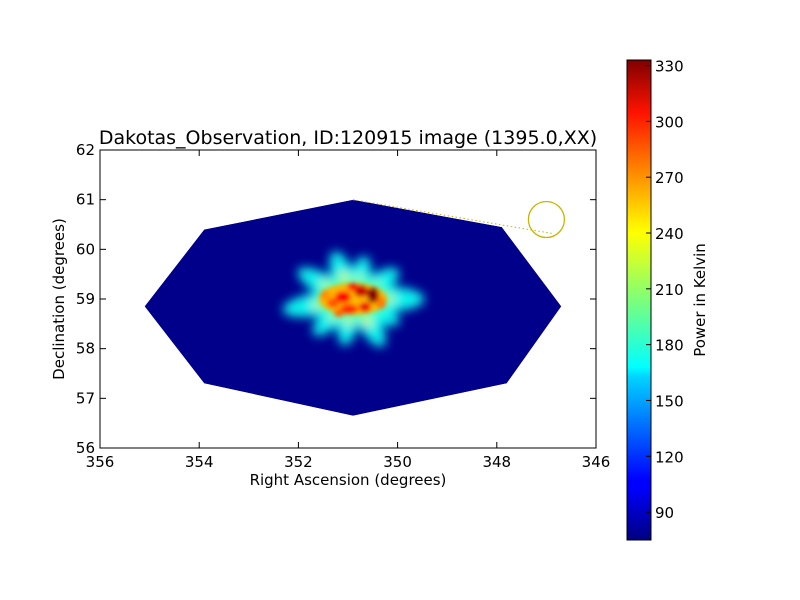  I want to click on x-tick-label: 354, so click(199, 462).